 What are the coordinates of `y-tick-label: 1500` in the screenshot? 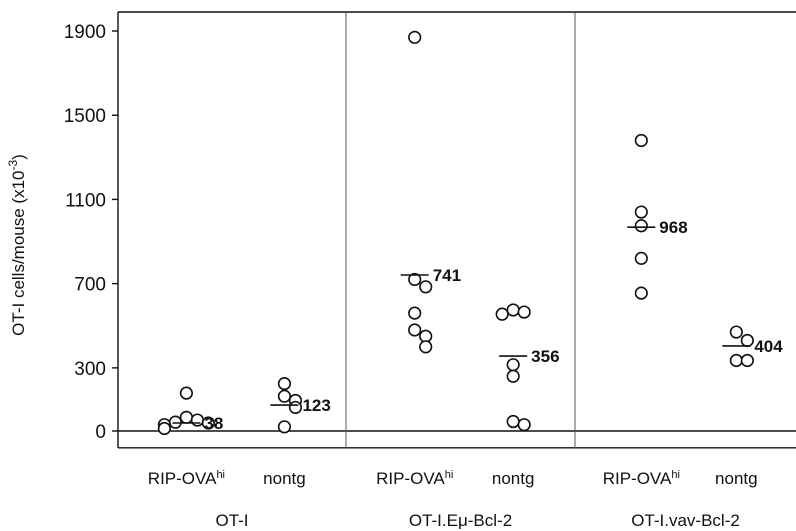 It's located at (85, 116).